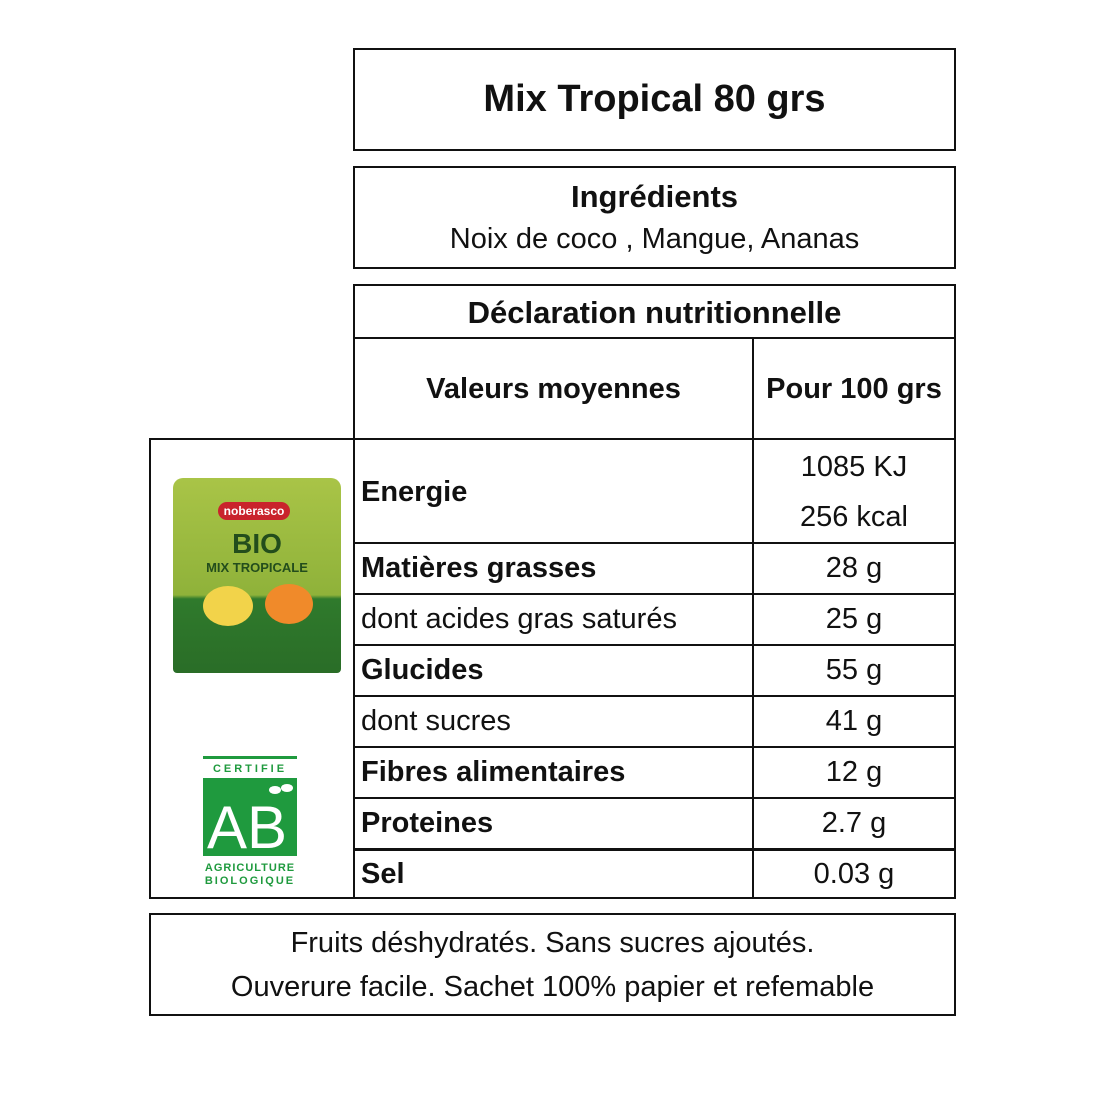  Describe the element at coordinates (854, 670) in the screenshot. I see `nutrient-value: 55 g` at that location.